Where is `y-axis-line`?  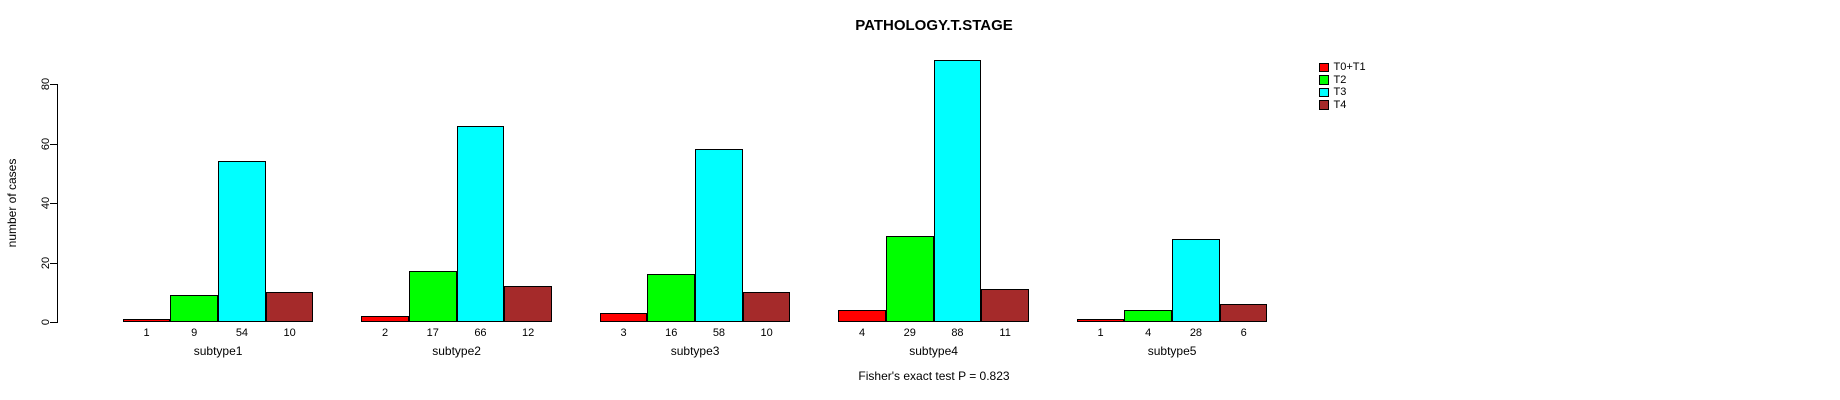 y-axis-line is located at coordinates (57, 203).